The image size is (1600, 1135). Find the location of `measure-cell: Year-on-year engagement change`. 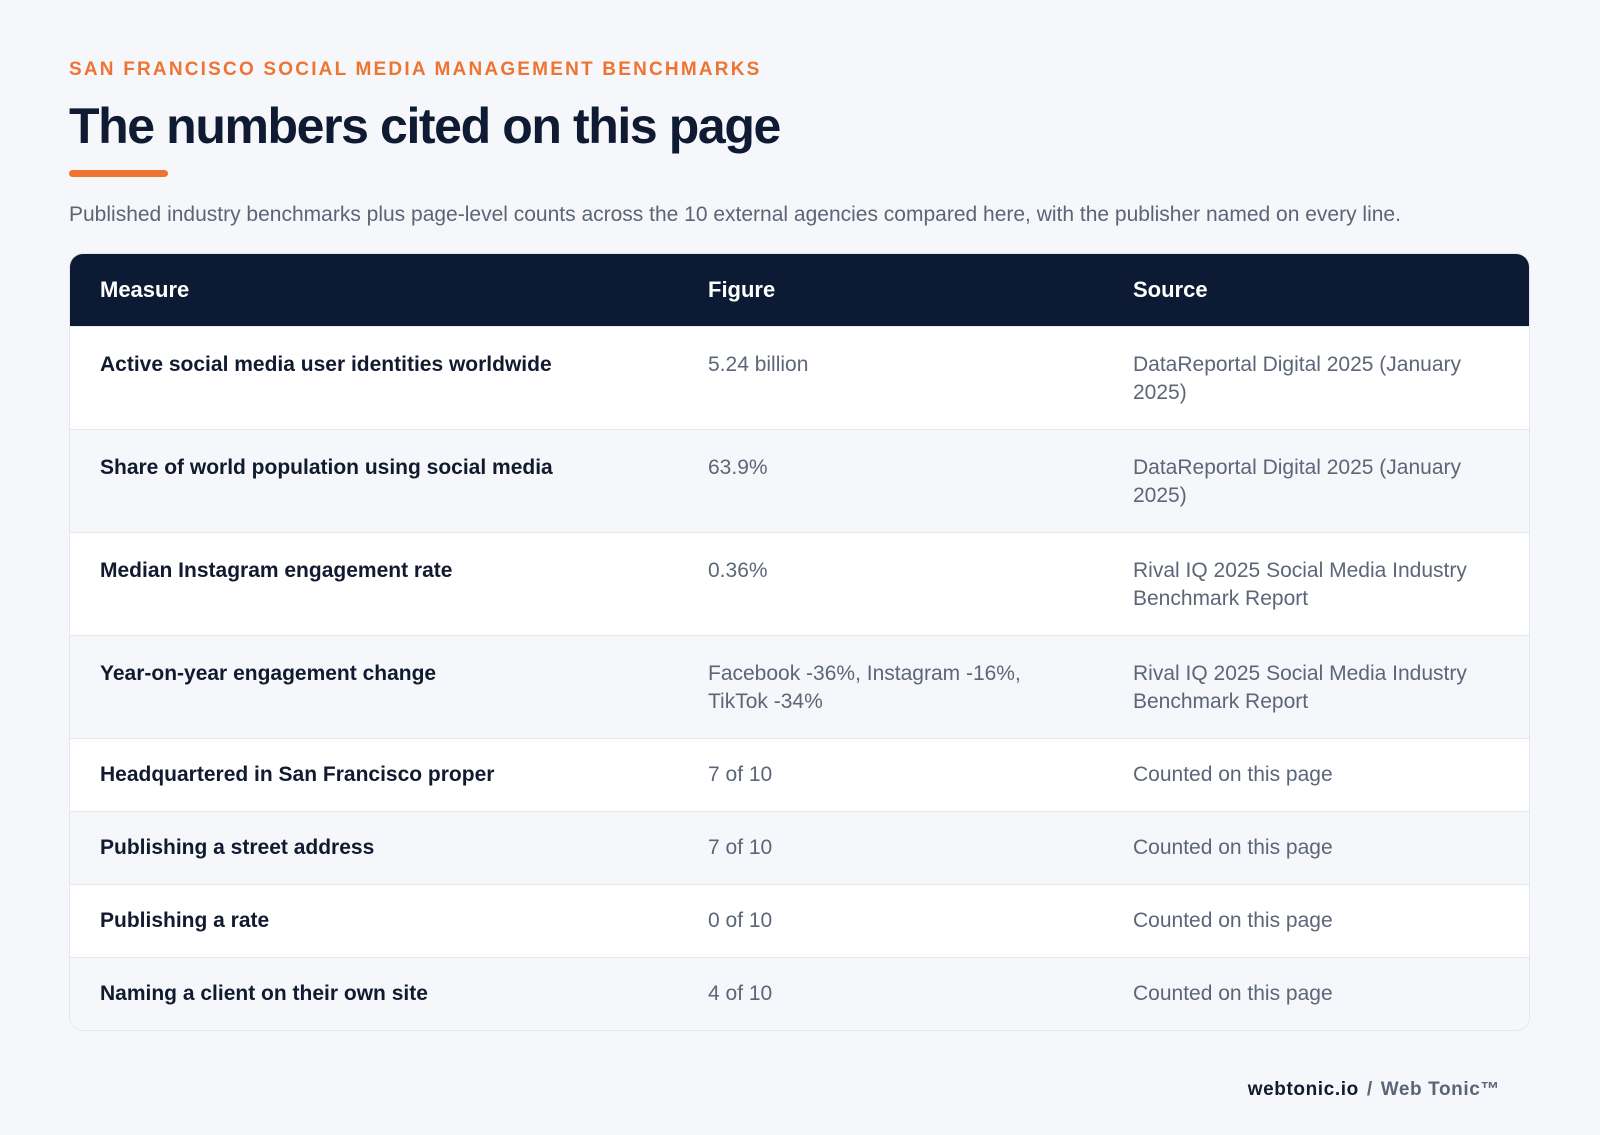

measure-cell: Year-on-year engagement change is located at coordinates (268, 673).